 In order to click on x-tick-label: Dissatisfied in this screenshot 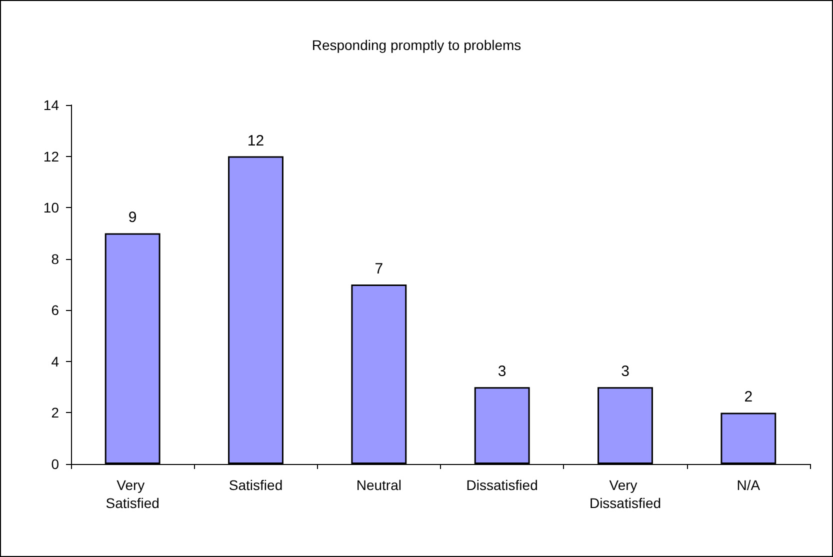, I will do `click(502, 485)`.